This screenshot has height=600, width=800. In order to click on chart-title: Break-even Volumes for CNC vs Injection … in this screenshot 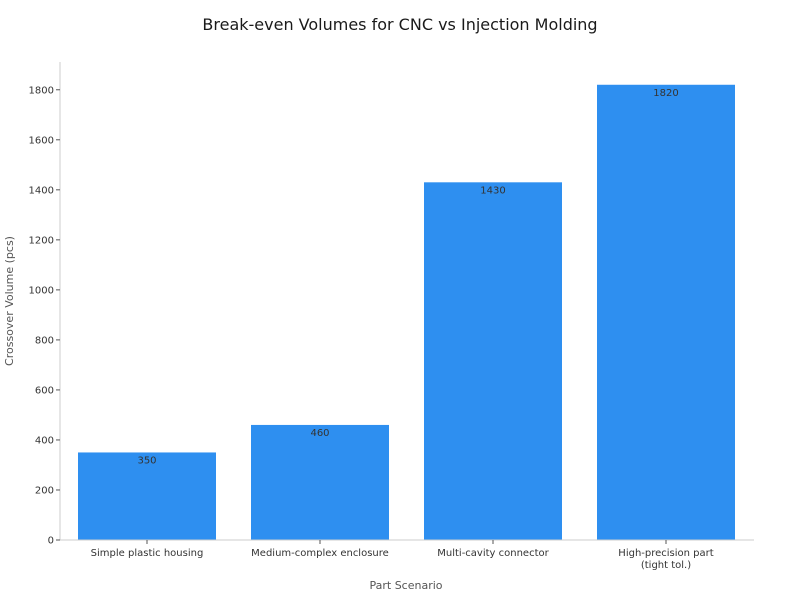, I will do `click(400, 24)`.